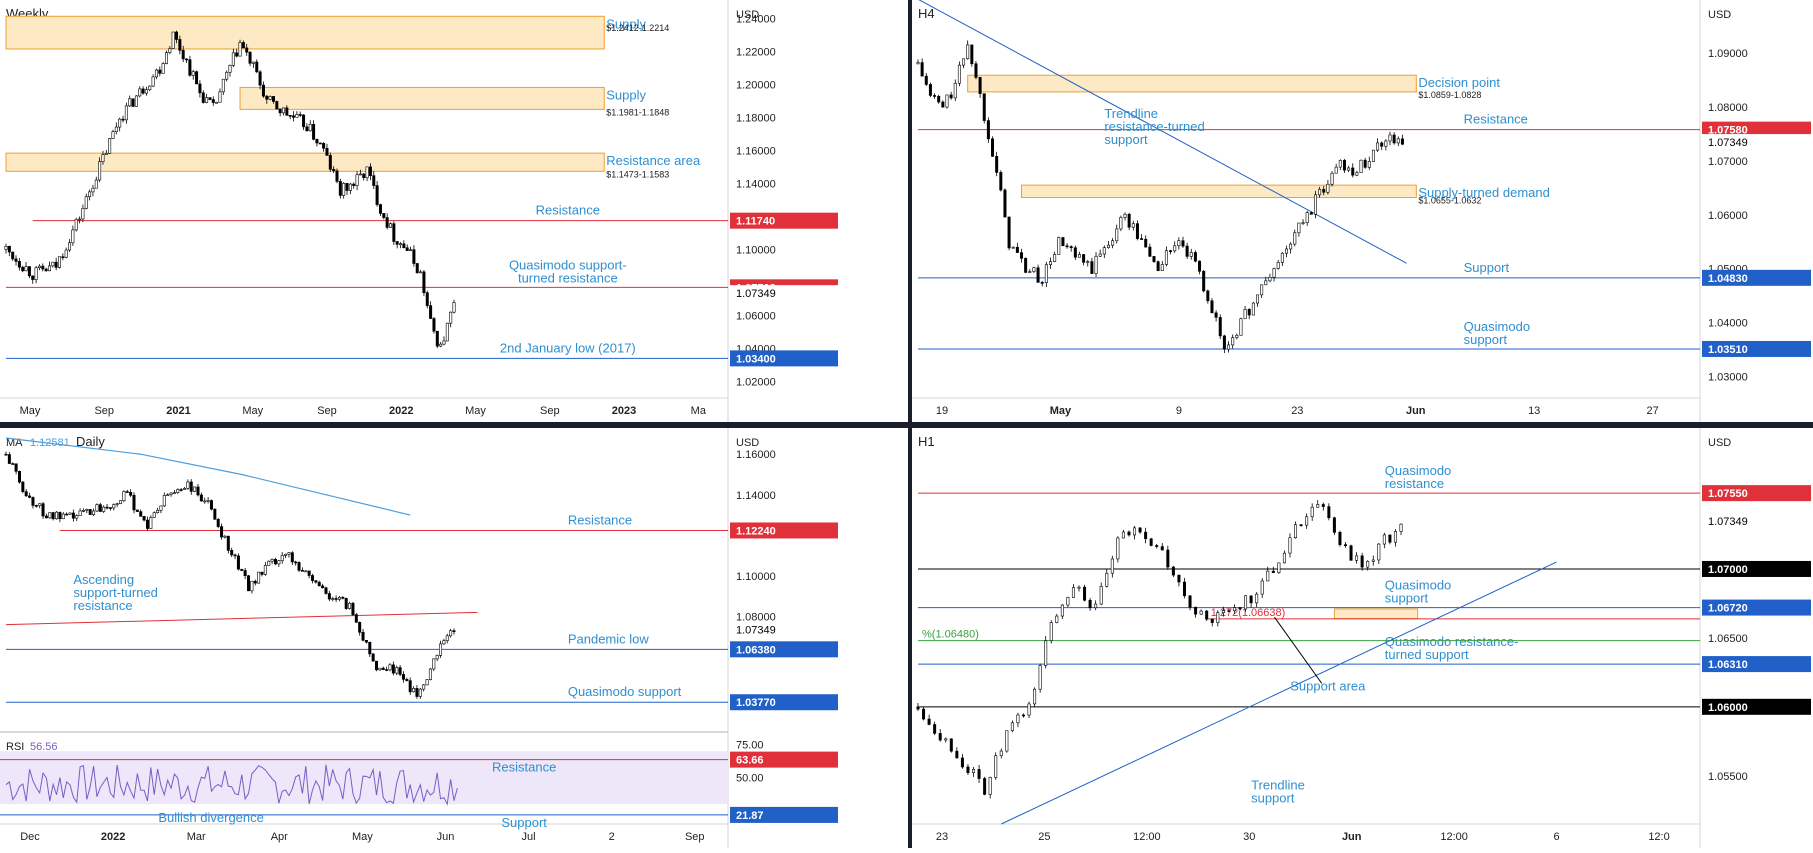  What do you see at coordinates (44, 747) in the screenshot?
I see `rsi-value-line: 56.56` at bounding box center [44, 747].